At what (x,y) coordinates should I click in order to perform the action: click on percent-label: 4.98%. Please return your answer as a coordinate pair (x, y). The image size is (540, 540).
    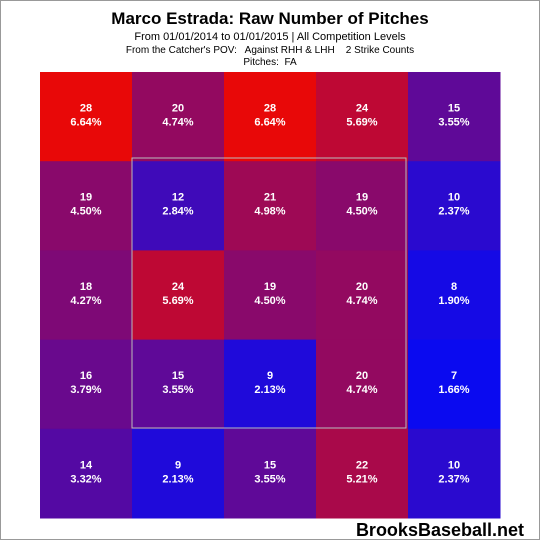
    Looking at the image, I should click on (269, 212).